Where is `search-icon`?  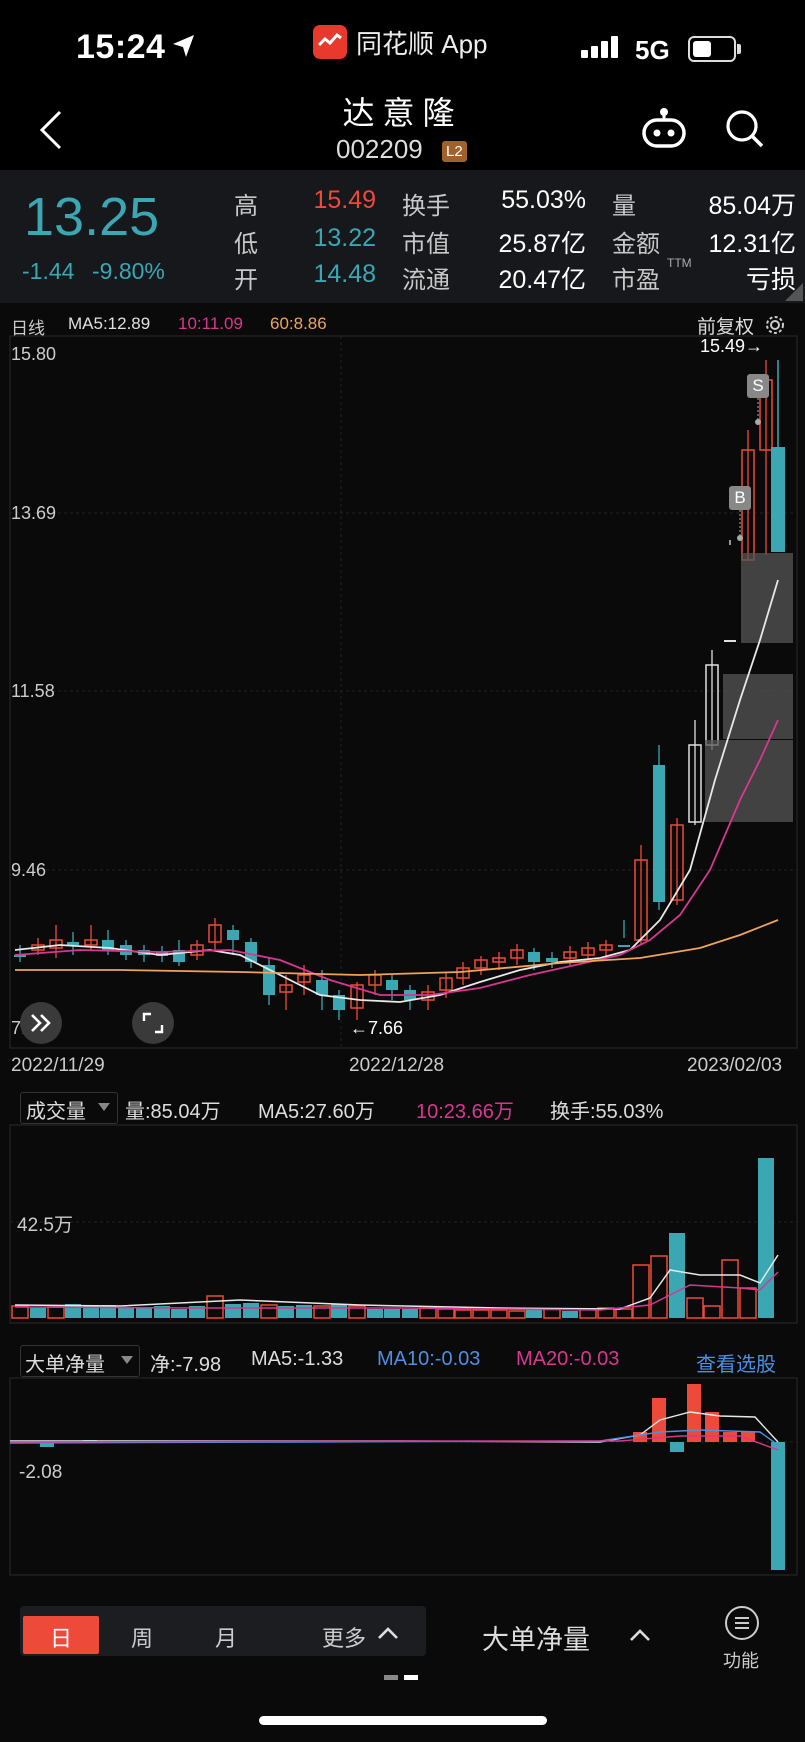 search-icon is located at coordinates (745, 129).